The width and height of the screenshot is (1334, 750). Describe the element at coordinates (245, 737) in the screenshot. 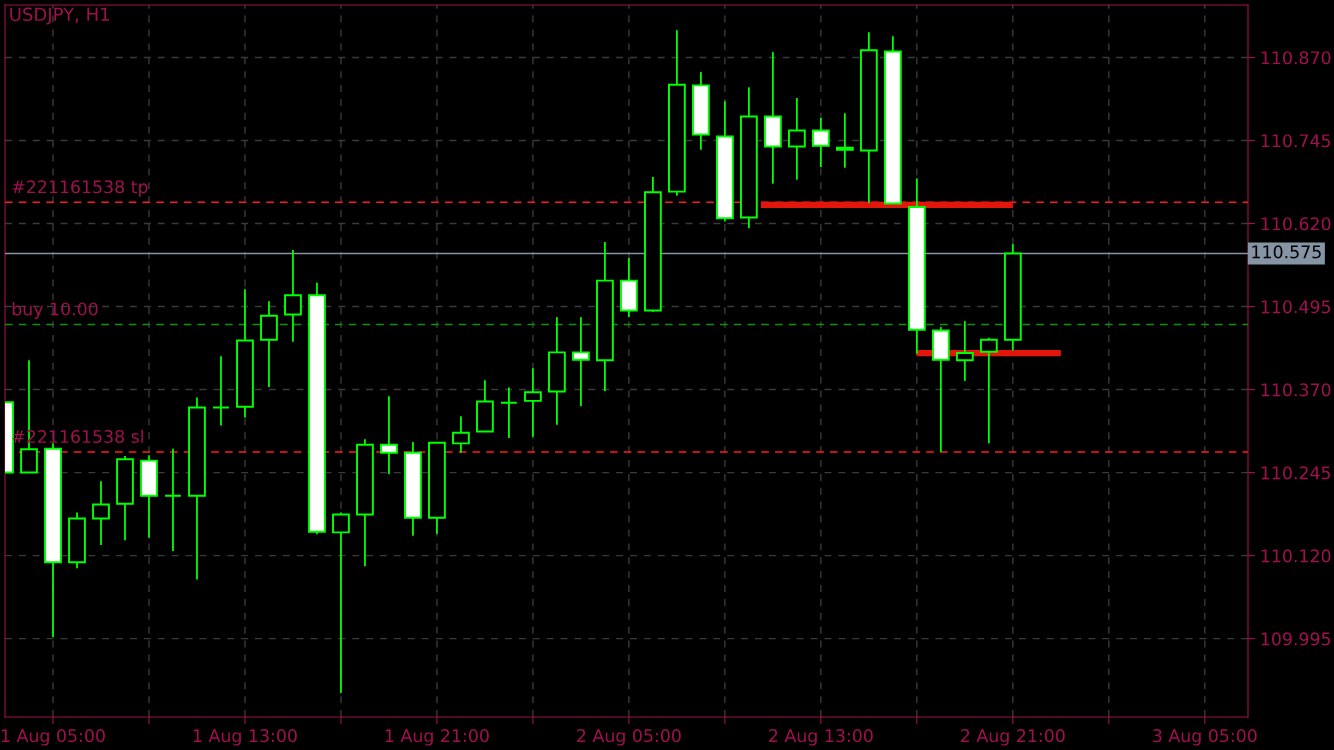

I see `x-tick-label: 1 Aug 13:00` at that location.